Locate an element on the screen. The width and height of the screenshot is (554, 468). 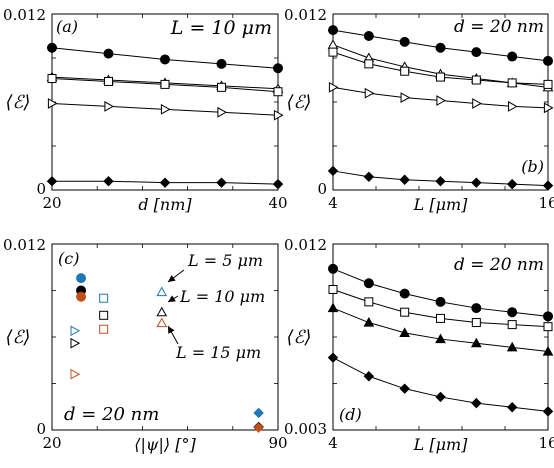
x-tick-label: 90 is located at coordinates (277, 443).